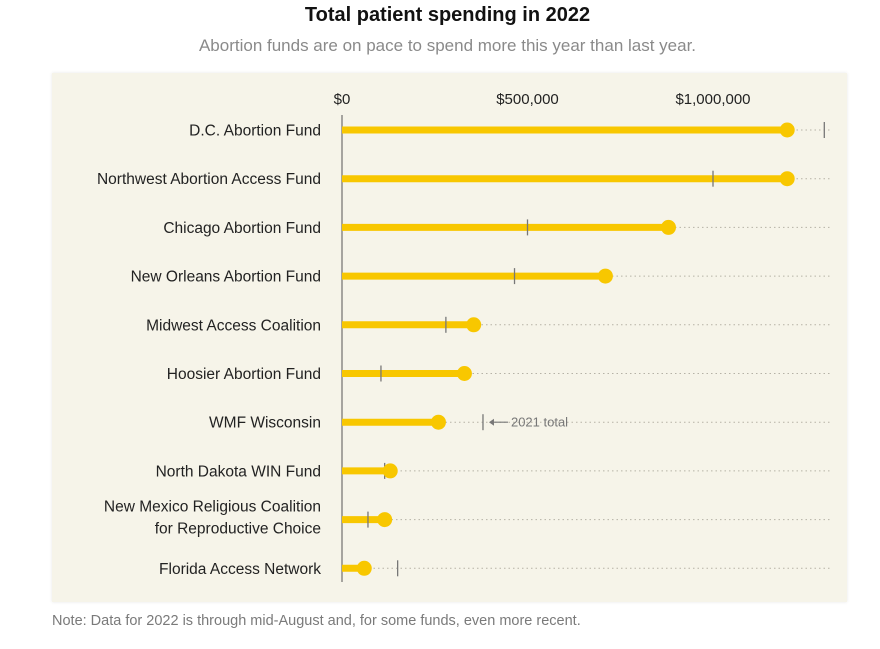 The width and height of the screenshot is (880, 649). What do you see at coordinates (712, 99) in the screenshot?
I see `x-tick-label-2: $1,000,000` at bounding box center [712, 99].